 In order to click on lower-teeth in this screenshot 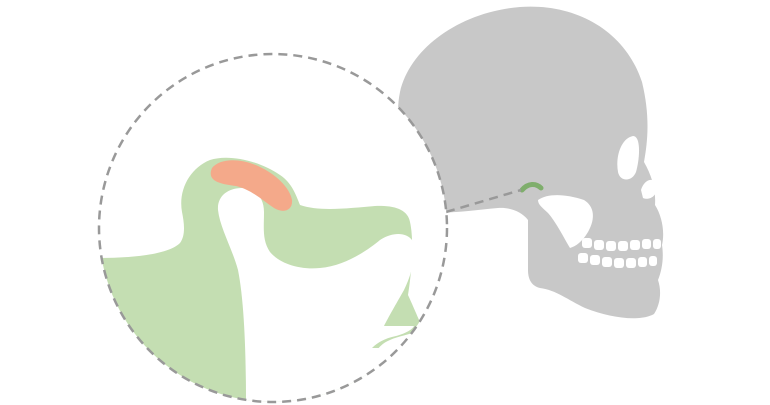, I will do `click(617, 260)`.